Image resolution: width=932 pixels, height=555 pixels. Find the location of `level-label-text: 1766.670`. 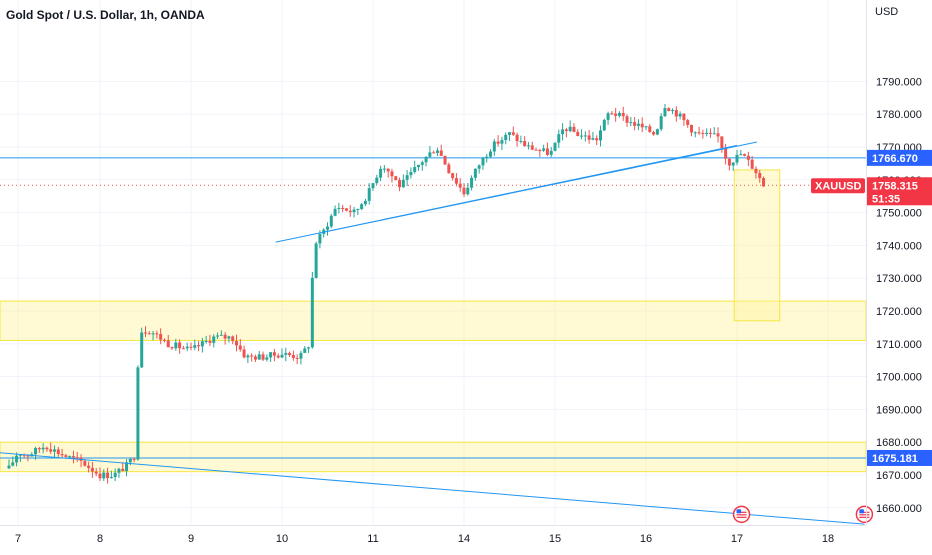

level-label-text: 1766.670 is located at coordinates (895, 159).